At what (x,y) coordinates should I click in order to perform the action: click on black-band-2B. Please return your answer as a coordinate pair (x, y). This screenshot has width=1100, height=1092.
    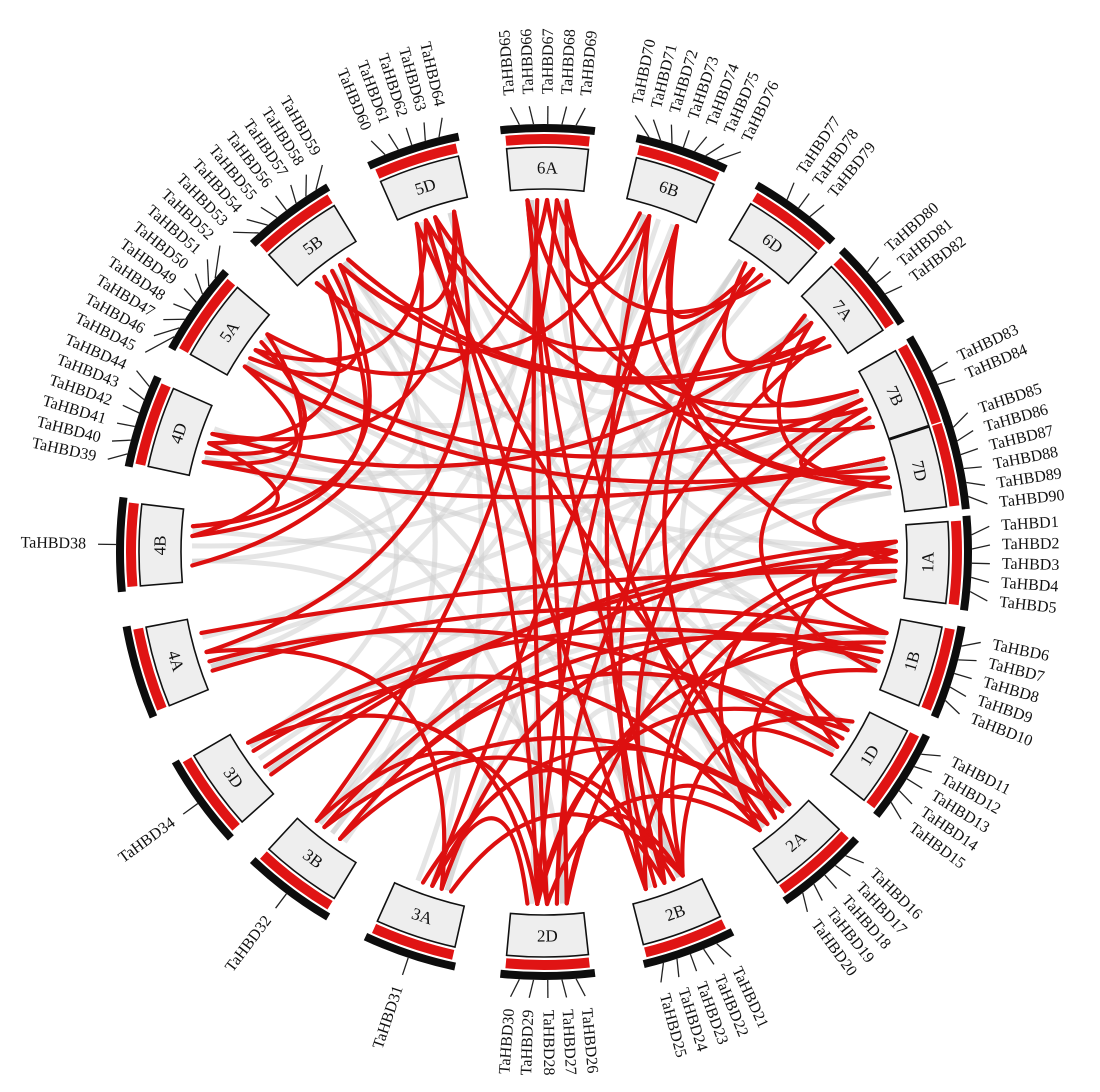
    Looking at the image, I should click on (688, 948).